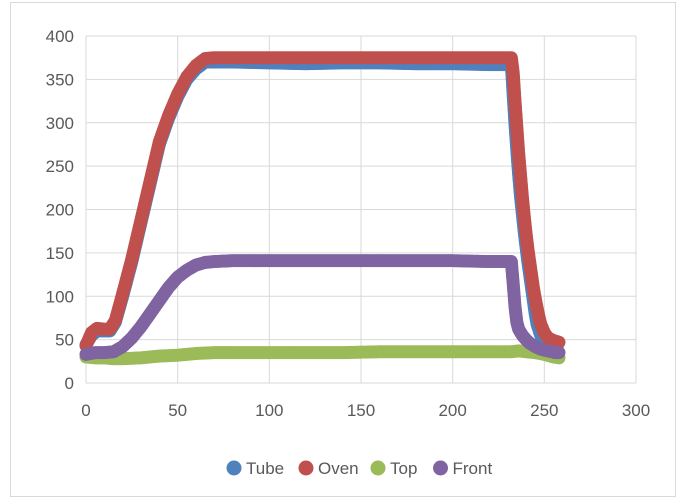 This screenshot has height=502, width=679. What do you see at coordinates (69, 383) in the screenshot?
I see `y-tick-label: 0` at bounding box center [69, 383].